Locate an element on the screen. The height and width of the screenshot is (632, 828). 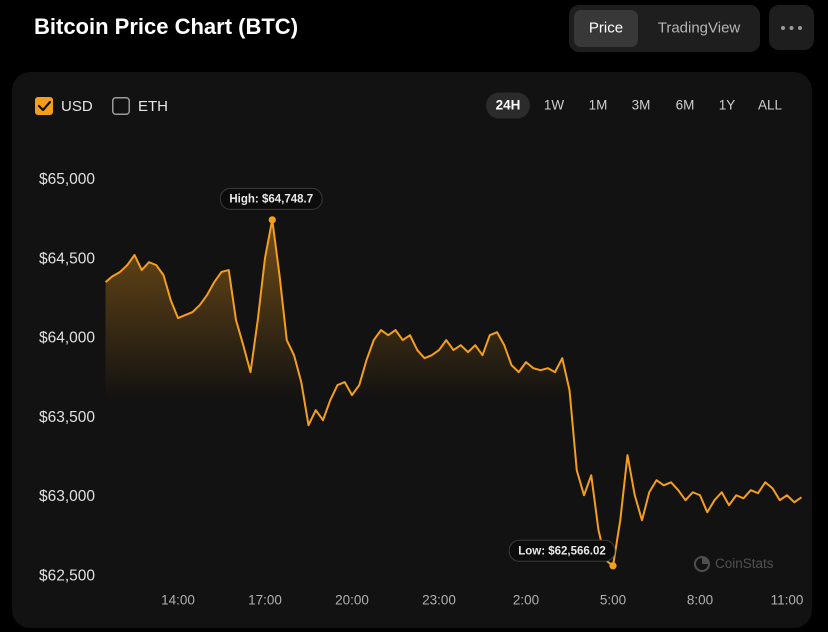
range-button: 1Y is located at coordinates (727, 105).